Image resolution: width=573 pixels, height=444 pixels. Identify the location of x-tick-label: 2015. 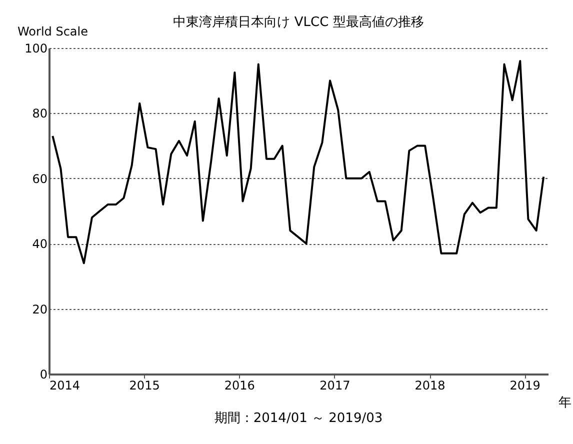
(144, 385).